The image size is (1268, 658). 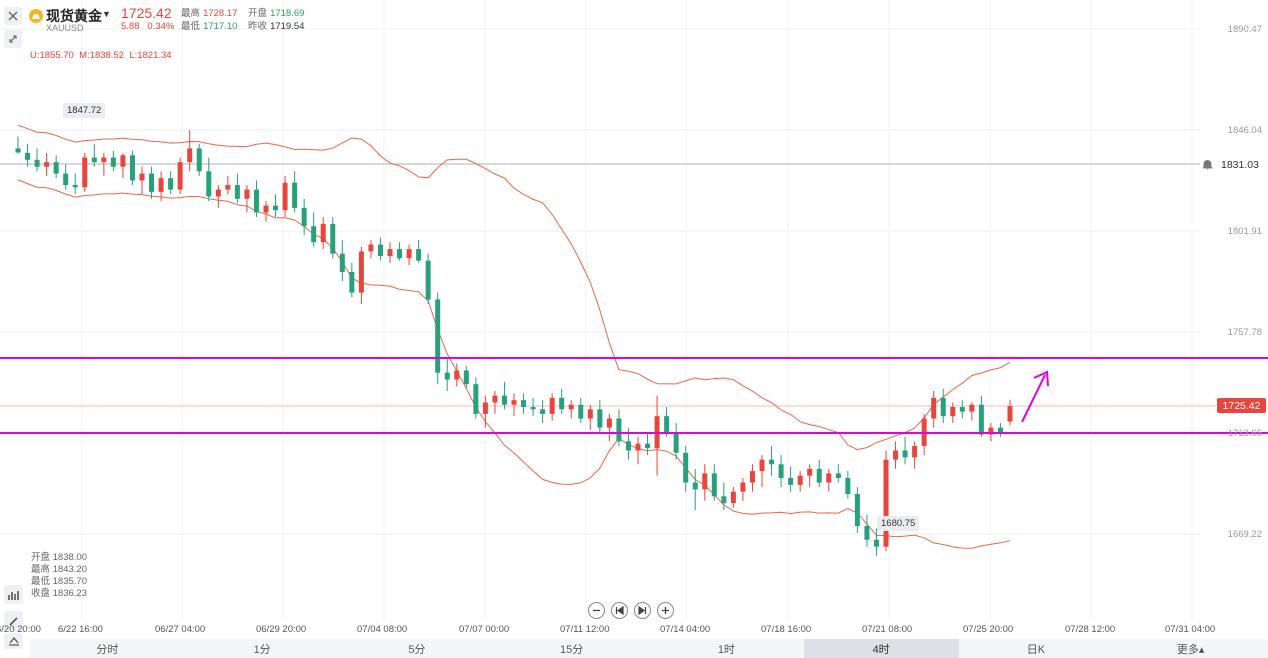 I want to click on close-icon, so click(x=13, y=16).